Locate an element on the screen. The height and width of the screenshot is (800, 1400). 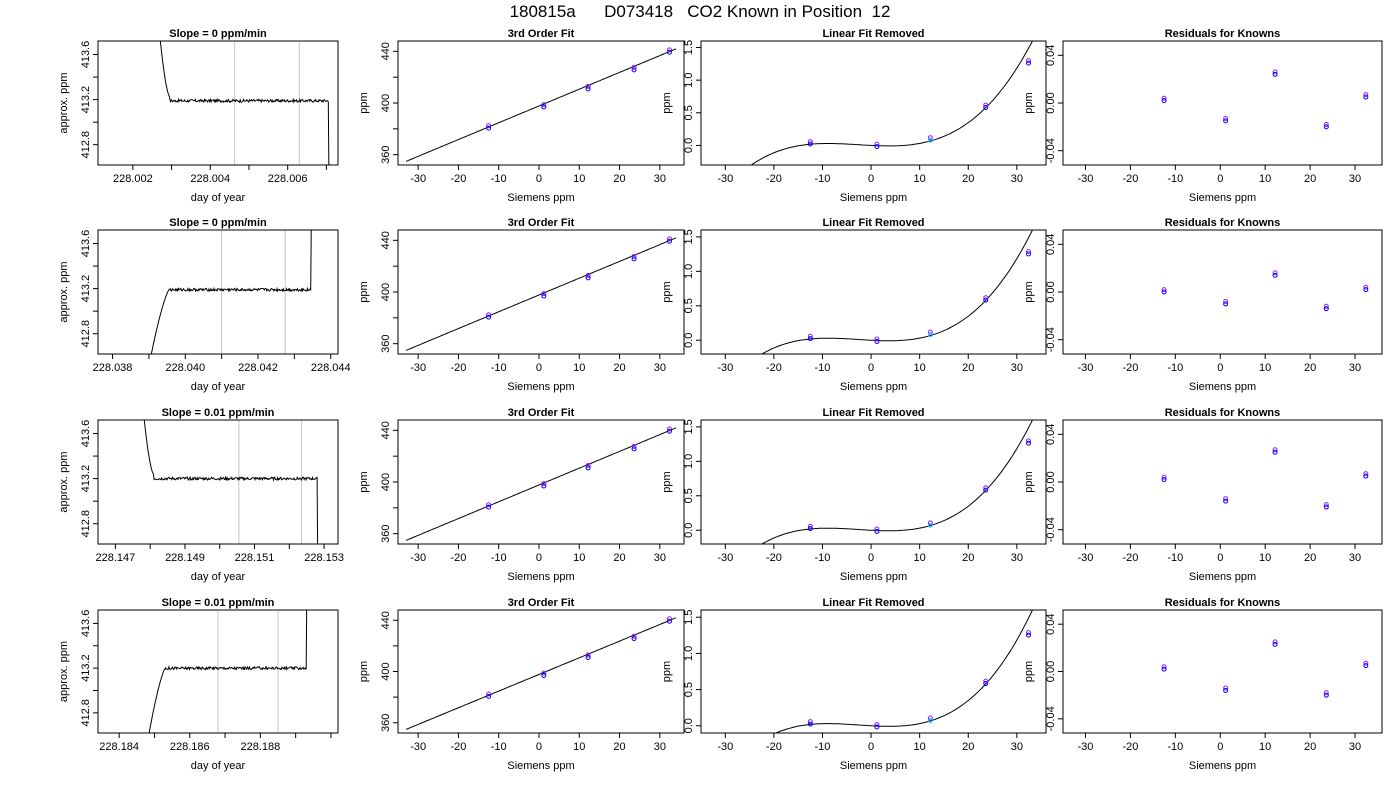
y-tick-label: 413.2 is located at coordinates (86, 668).